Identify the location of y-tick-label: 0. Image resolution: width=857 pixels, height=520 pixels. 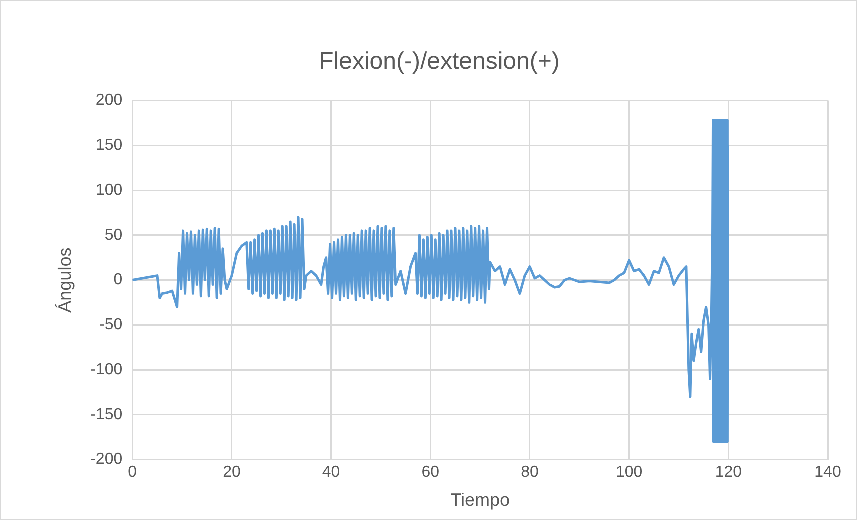
(118, 280).